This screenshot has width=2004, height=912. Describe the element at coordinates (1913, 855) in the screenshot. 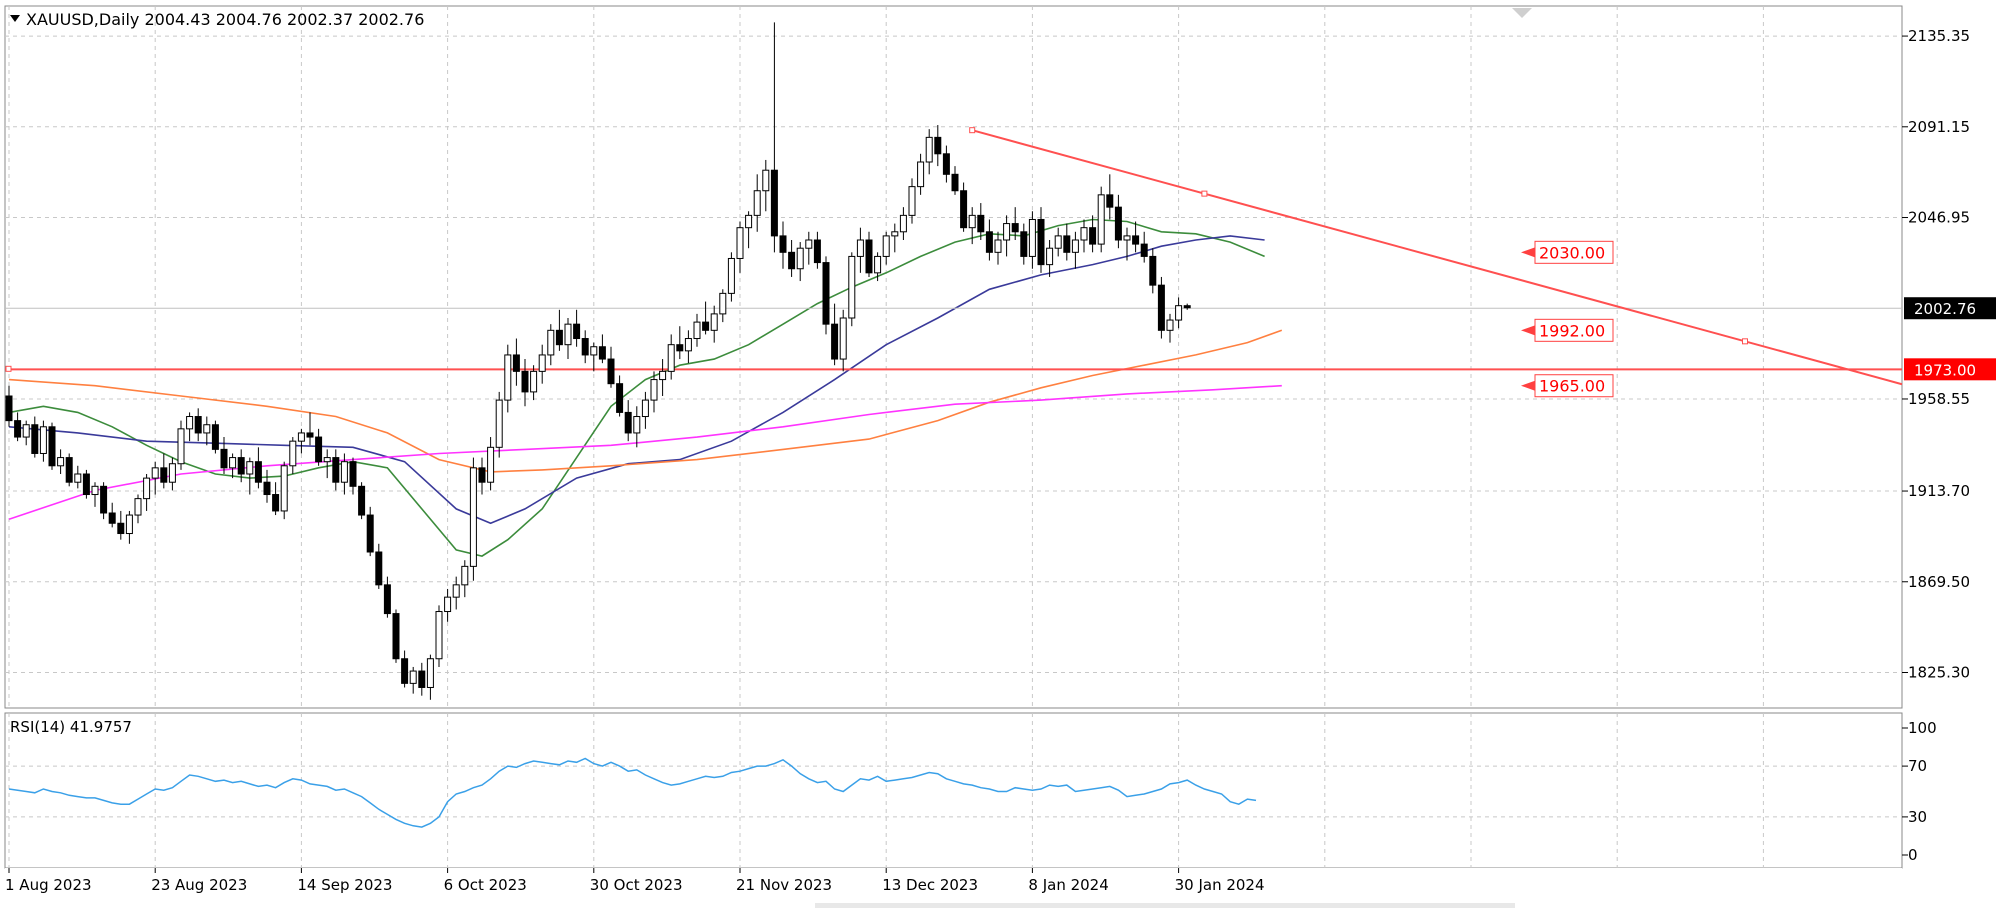

I see `rsi-tick-label: 0` at that location.